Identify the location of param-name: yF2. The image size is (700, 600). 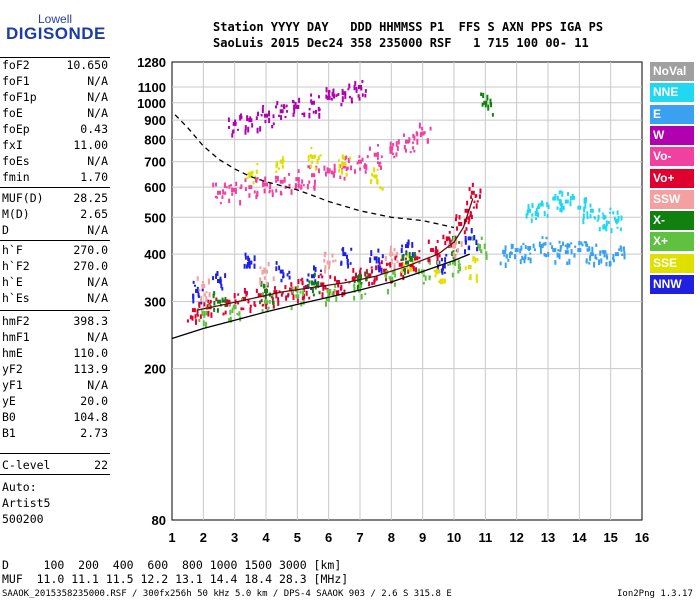
(12, 369).